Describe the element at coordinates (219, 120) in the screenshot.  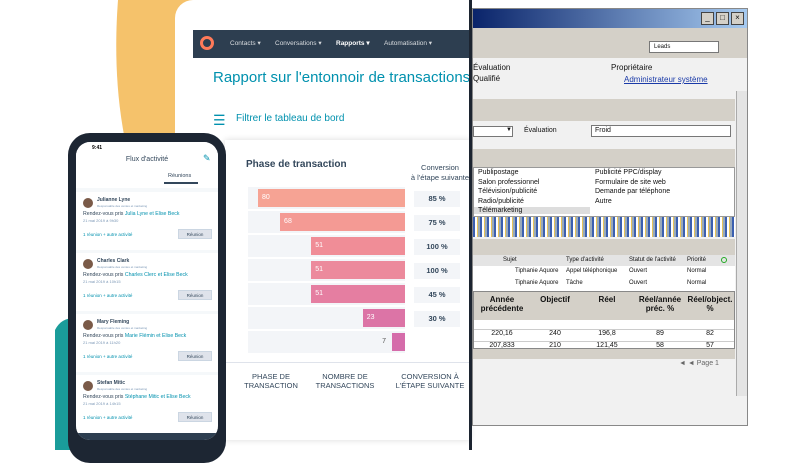
I see `filter-icon: ☰` at that location.